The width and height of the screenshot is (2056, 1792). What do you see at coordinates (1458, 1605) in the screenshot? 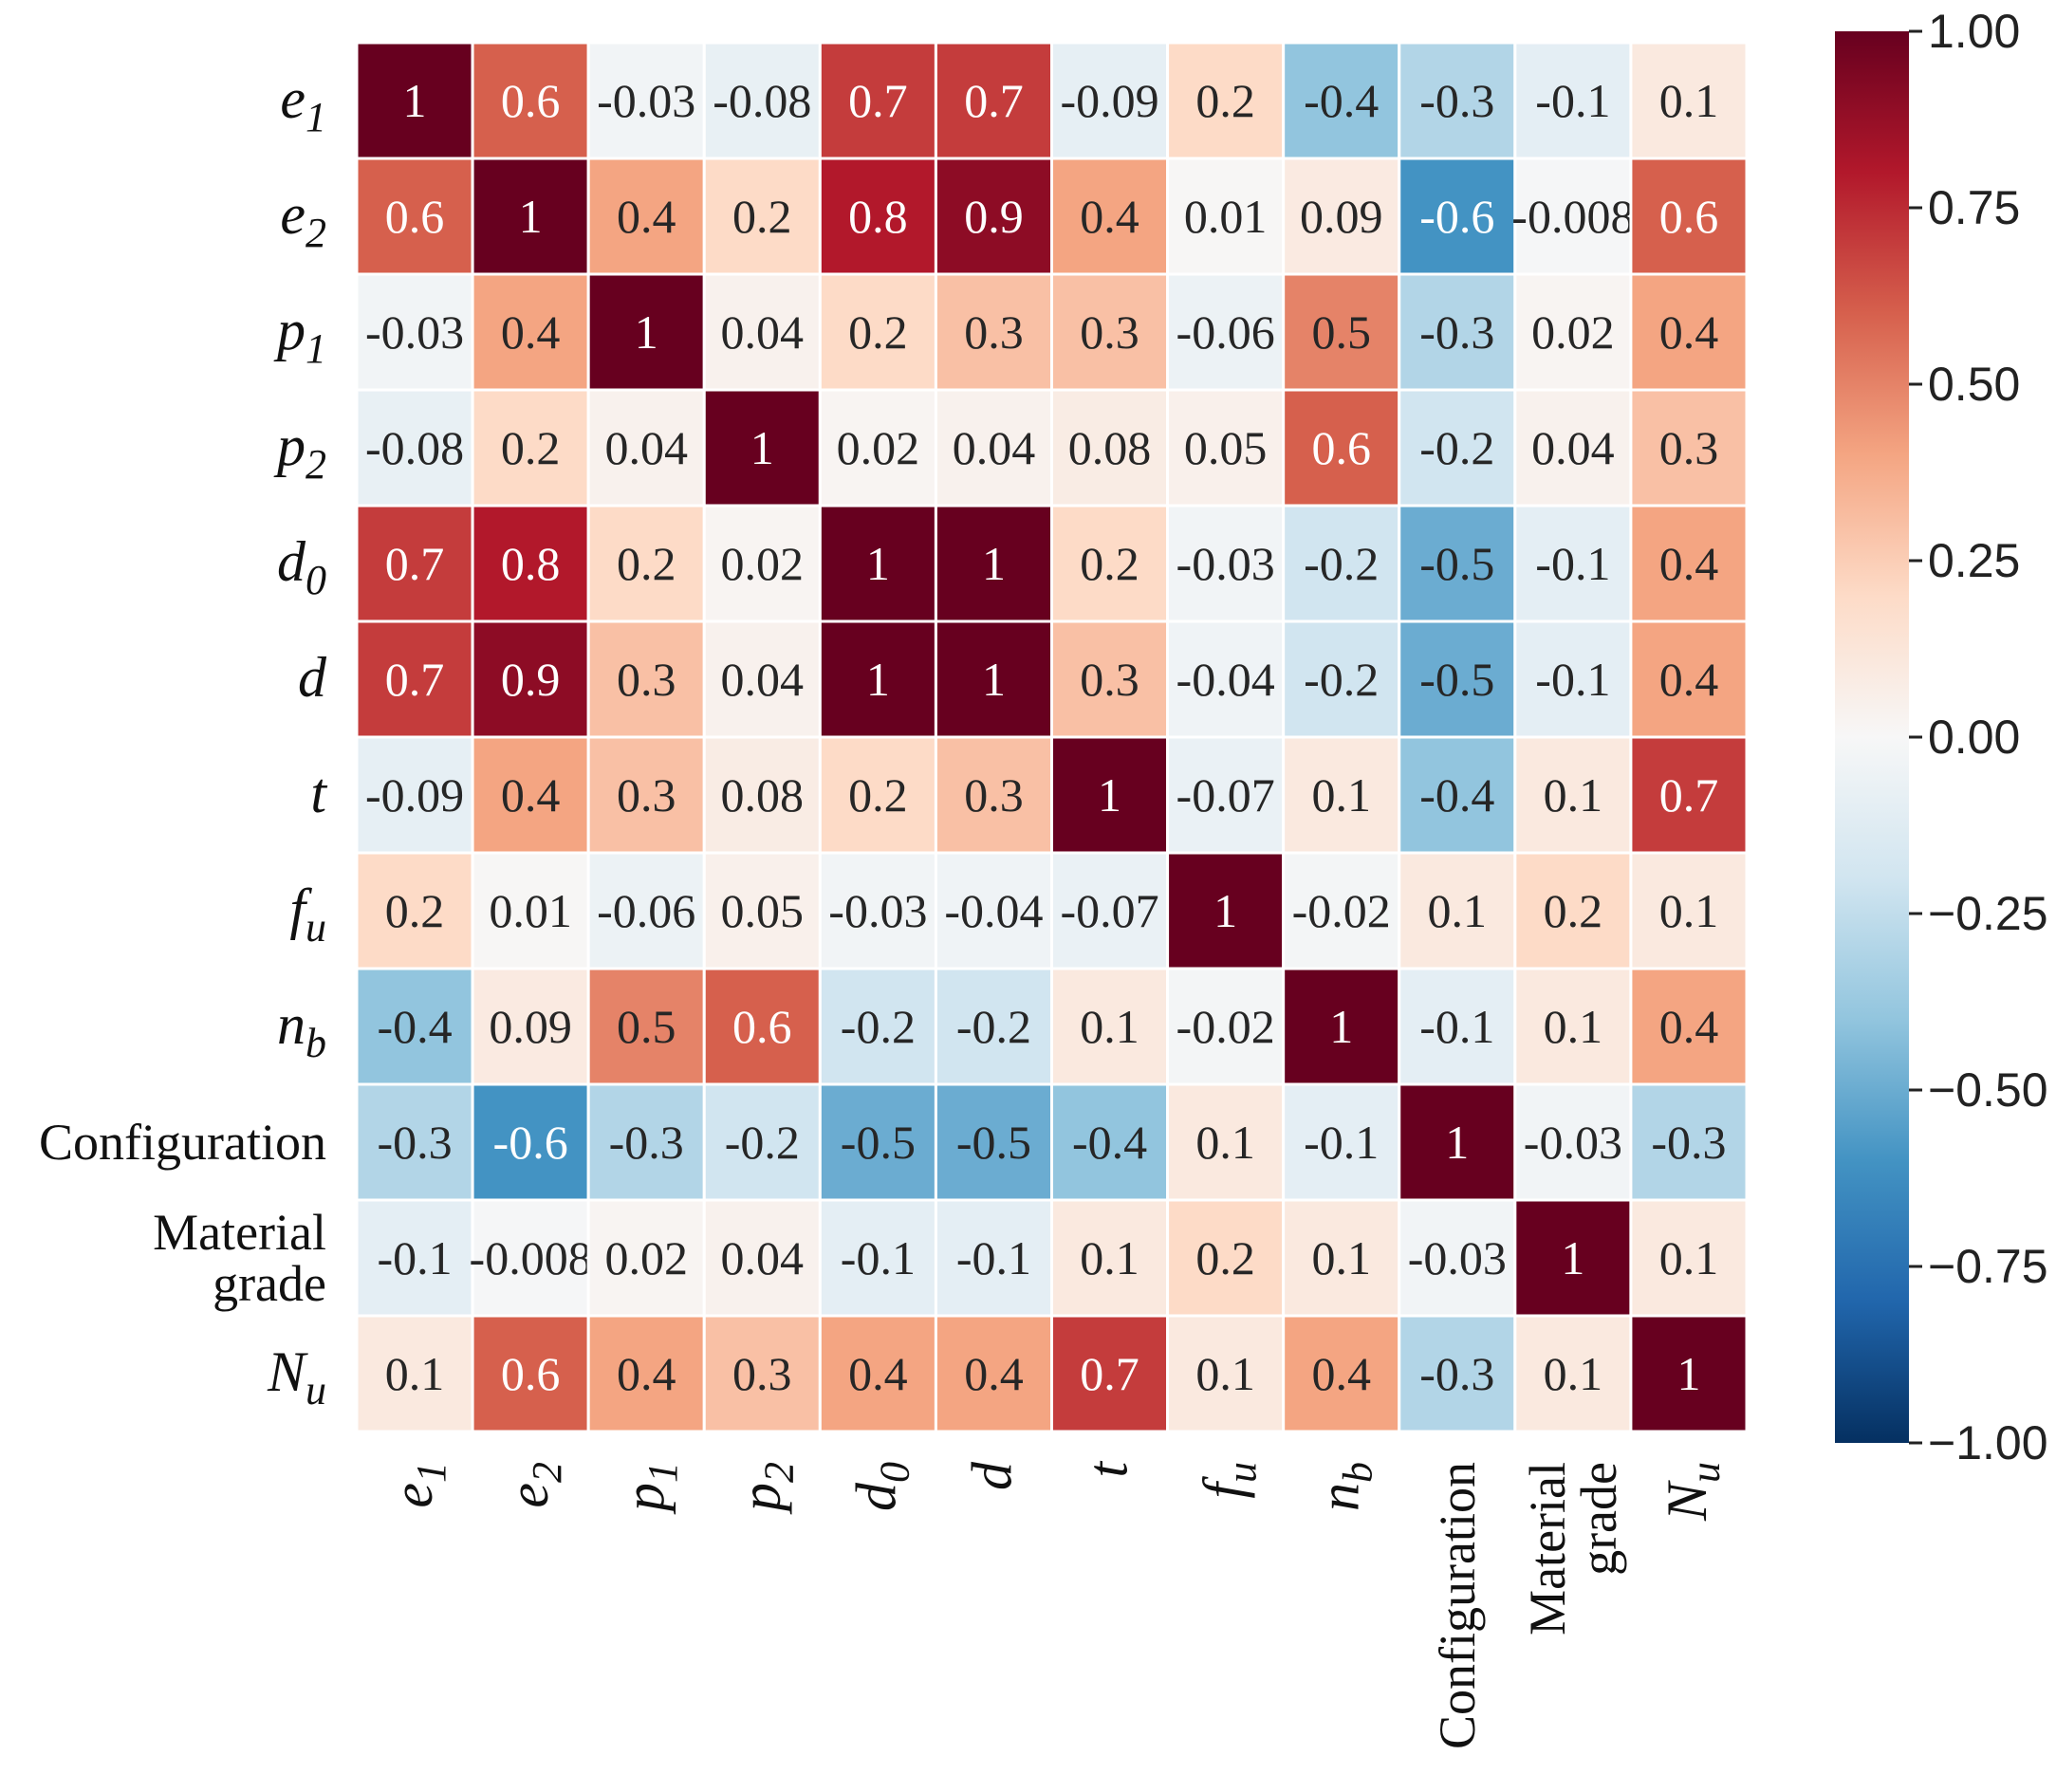
I see `axis-label-text: Configuration` at bounding box center [1458, 1605].